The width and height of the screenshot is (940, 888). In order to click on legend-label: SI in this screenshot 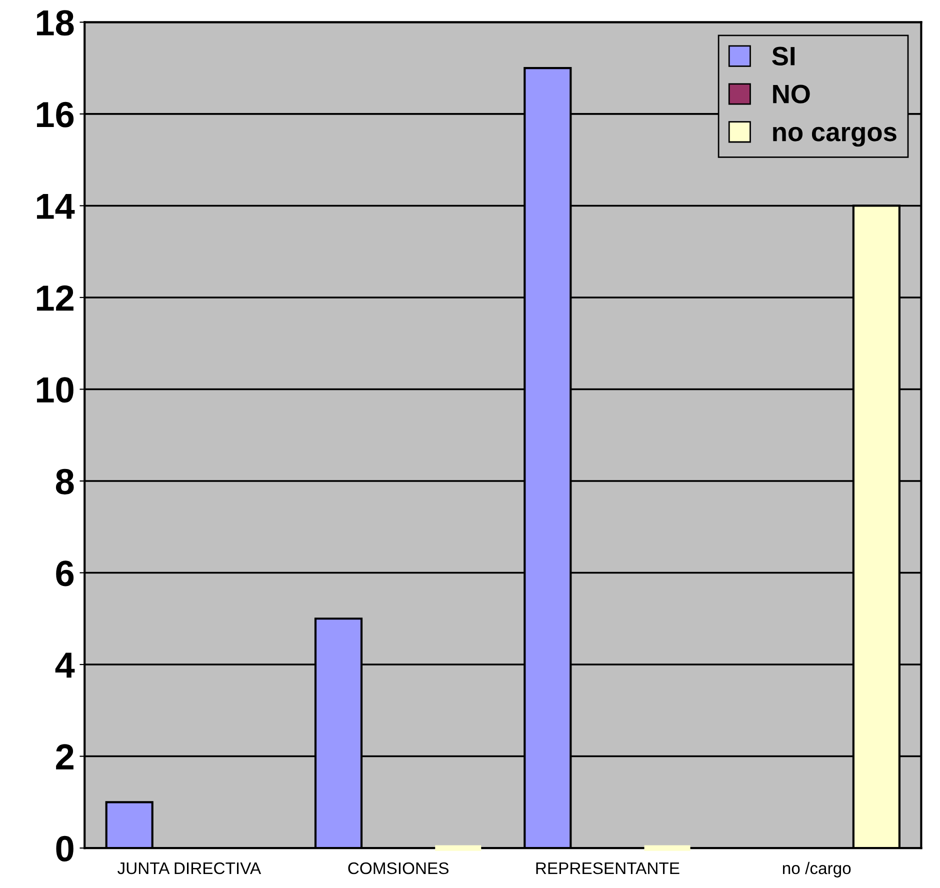, I will do `click(783, 56)`.